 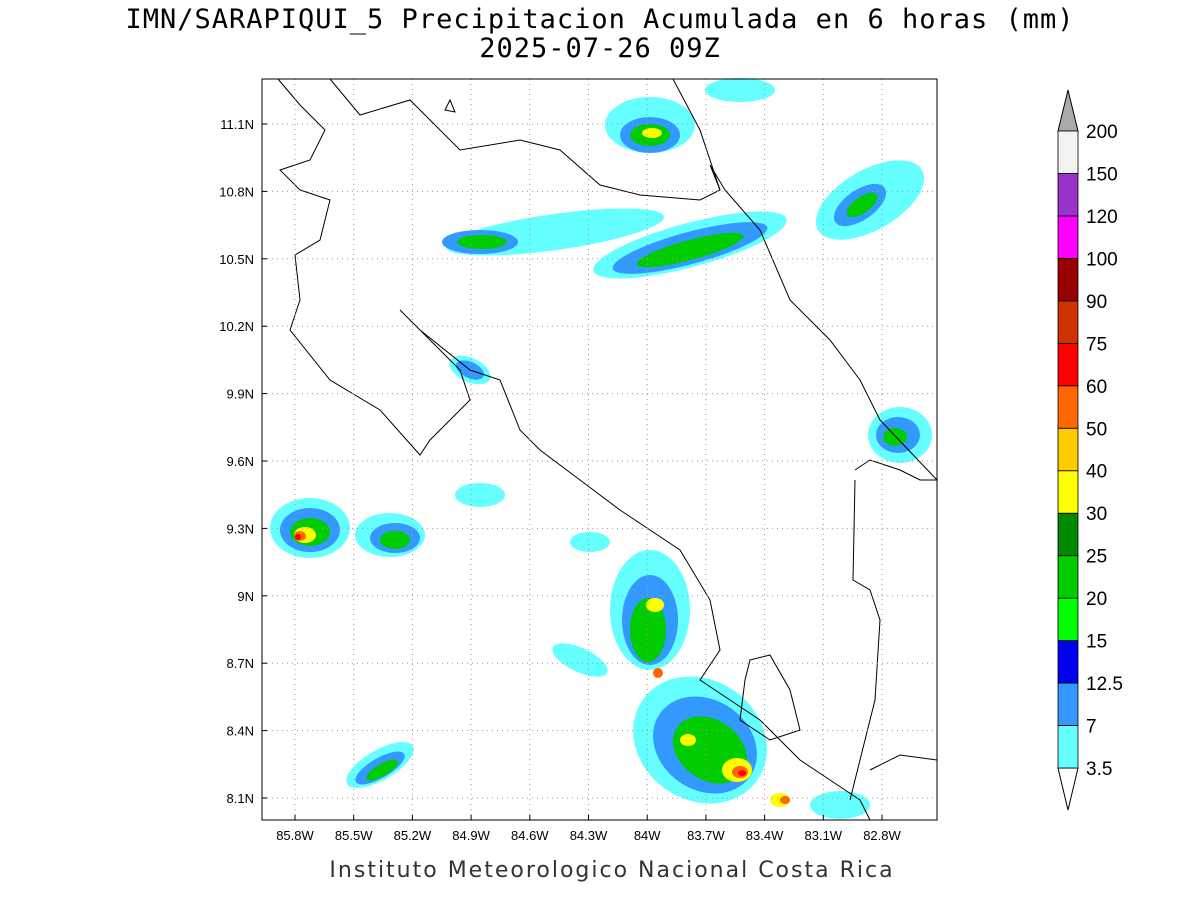 What do you see at coordinates (765, 835) in the screenshot?
I see `lon-tick-label: 83.4W` at bounding box center [765, 835].